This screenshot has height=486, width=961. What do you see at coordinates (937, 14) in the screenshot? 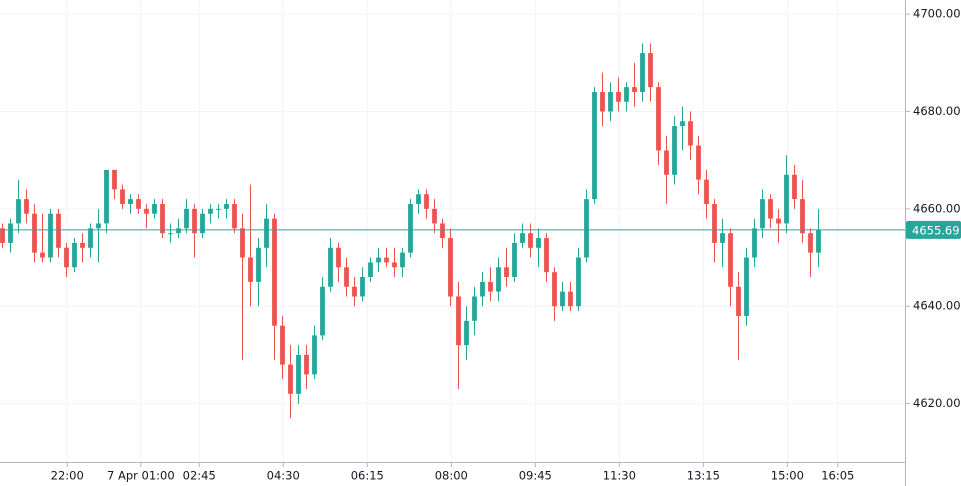
I see `y-tick-label: 4700.00` at bounding box center [937, 14].